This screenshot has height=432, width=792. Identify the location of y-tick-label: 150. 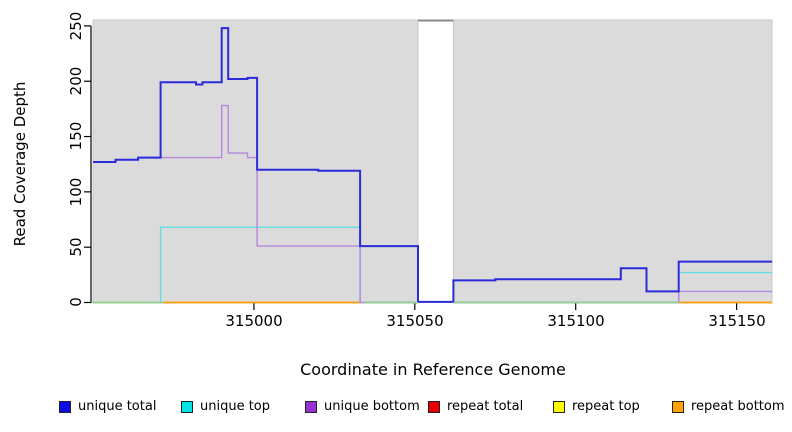
(76, 136).